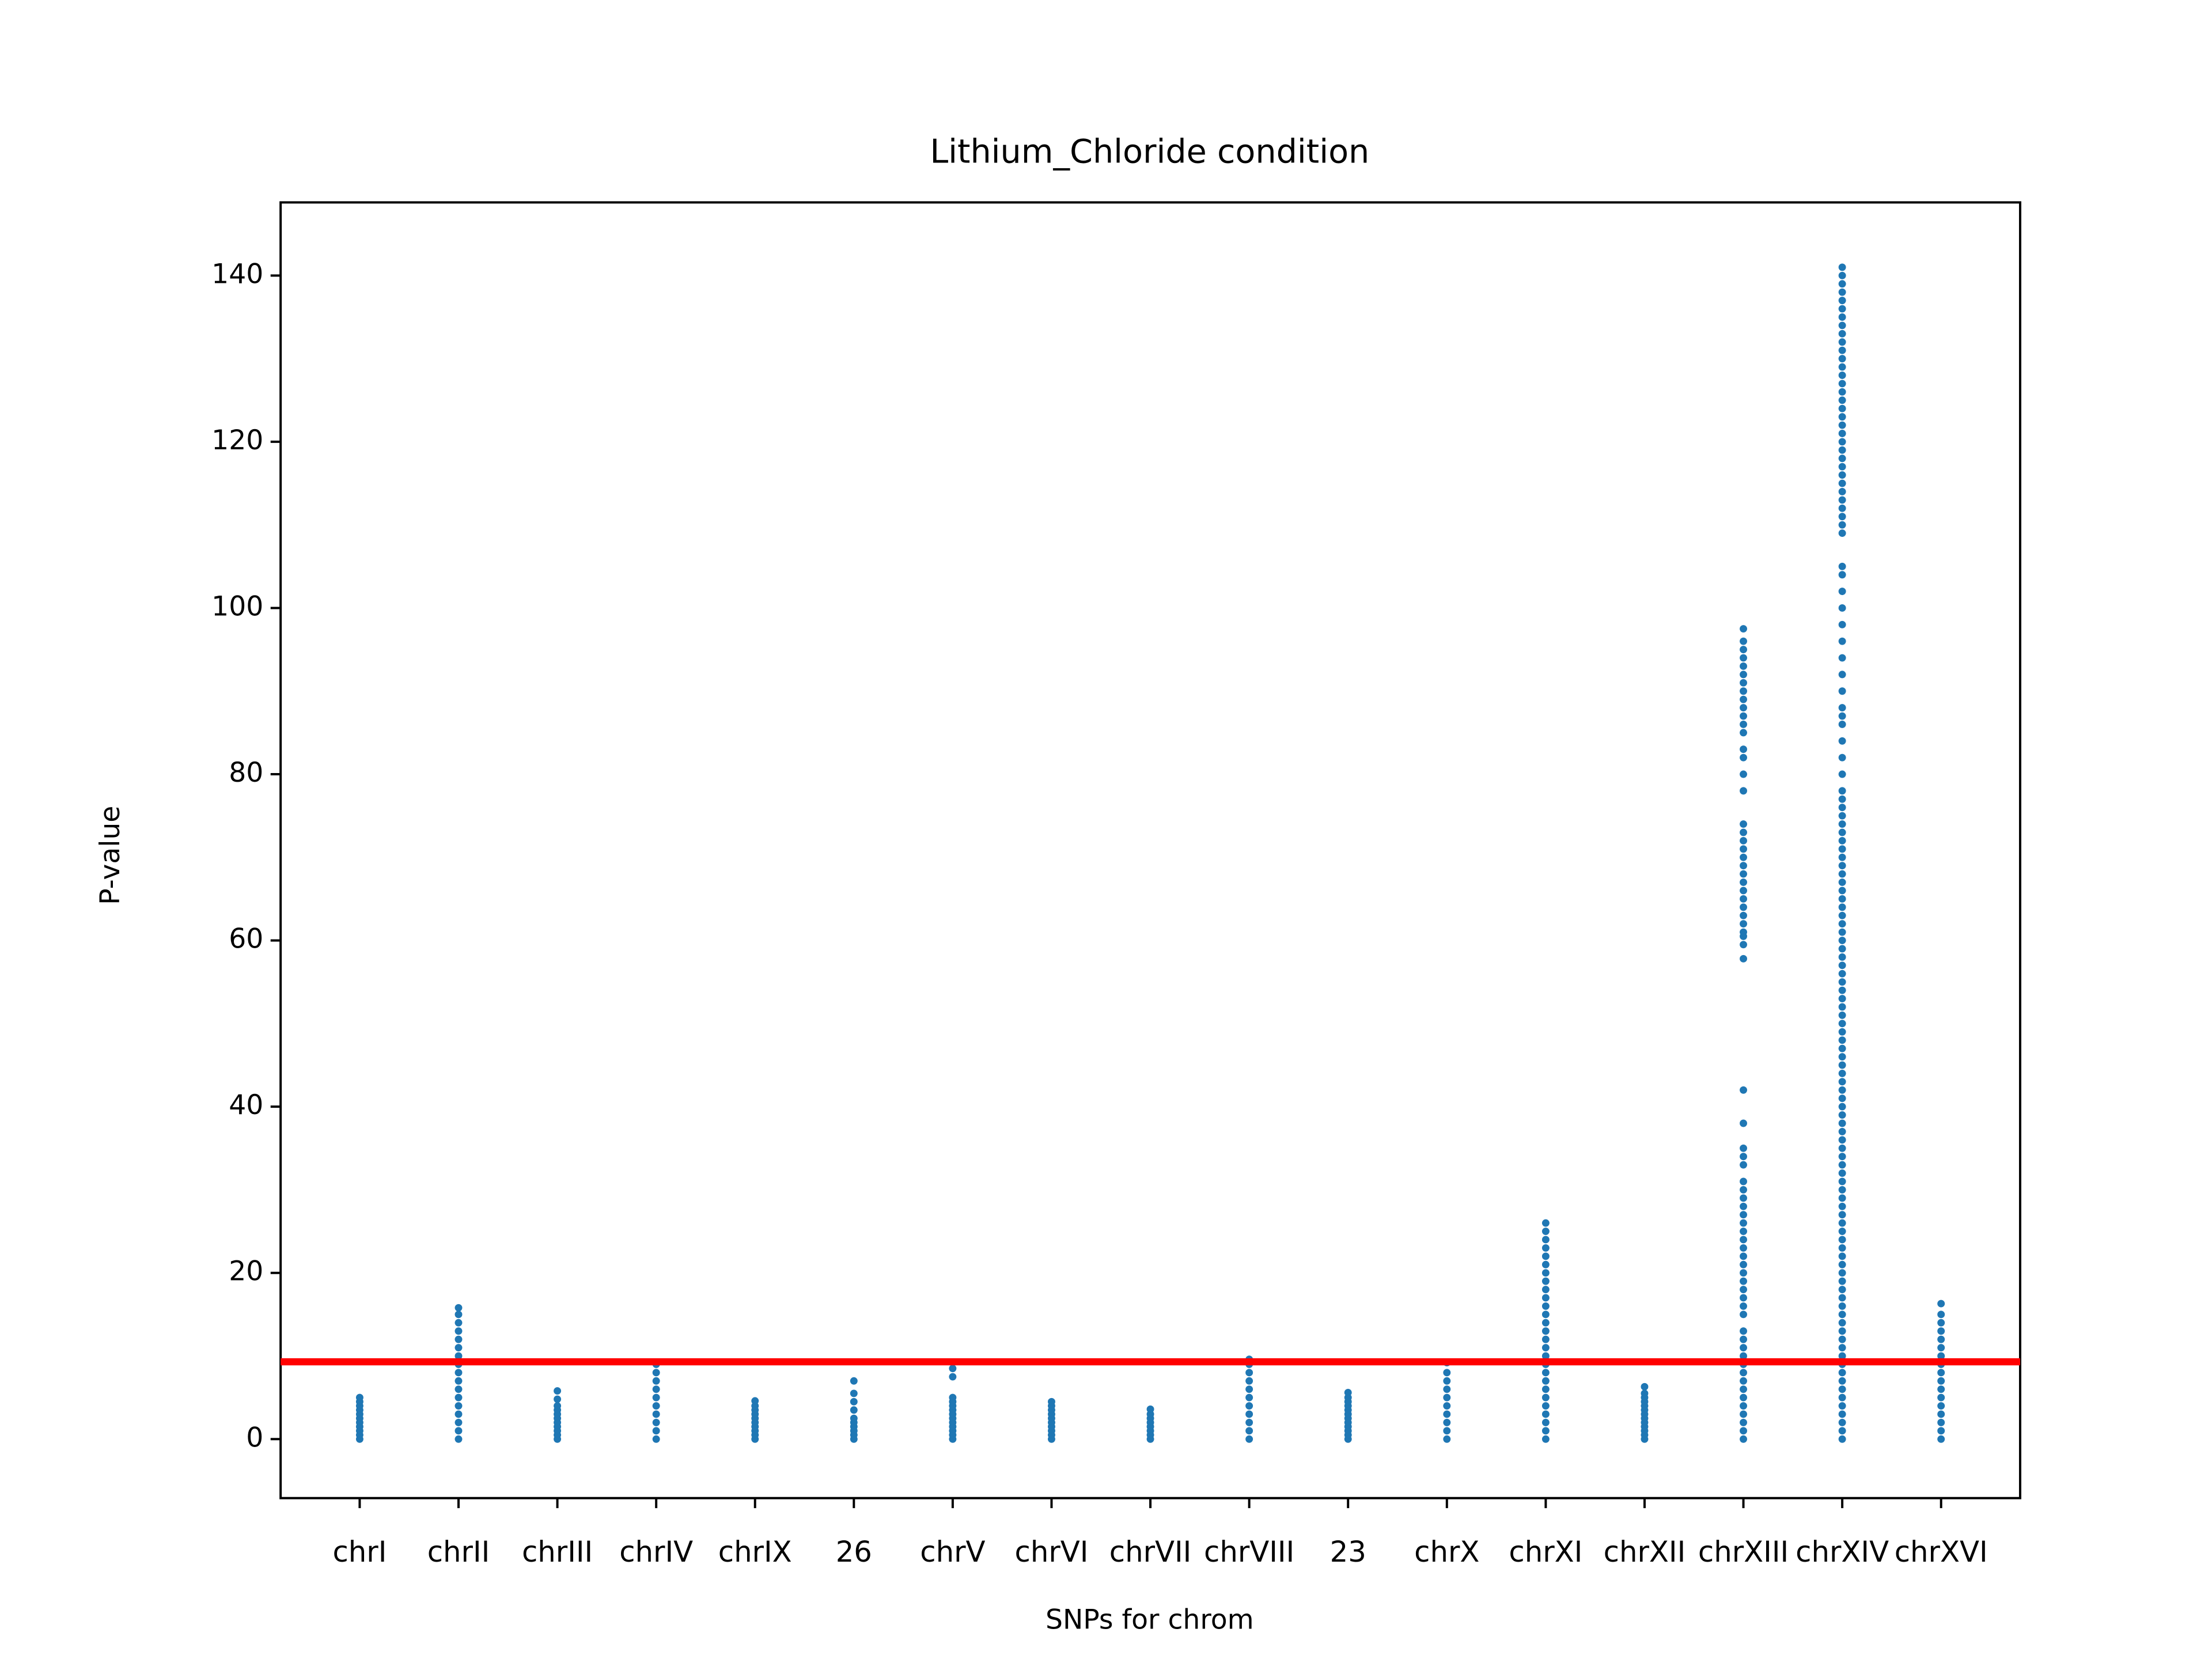 The width and height of the screenshot is (2212, 1659). What do you see at coordinates (110, 855) in the screenshot?
I see `y-axis-label: P-value` at bounding box center [110, 855].